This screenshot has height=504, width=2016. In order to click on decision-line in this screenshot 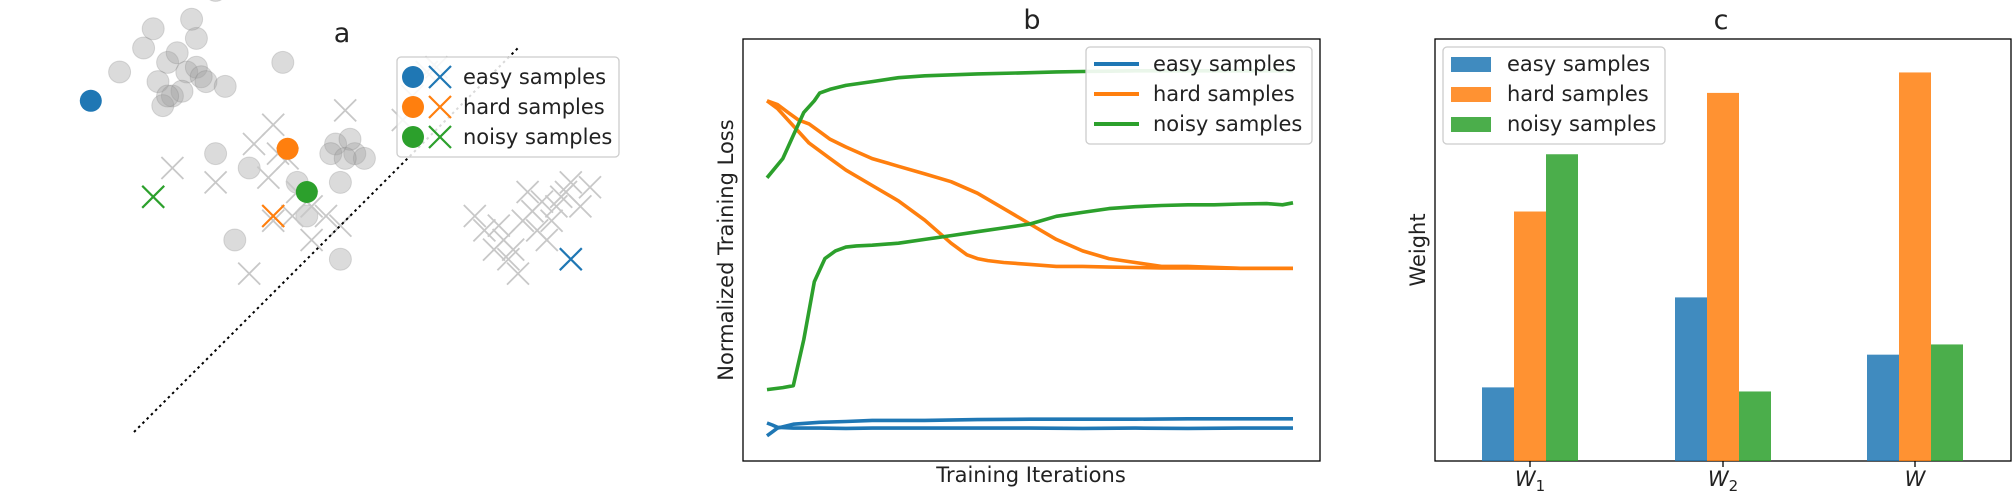, I will do `click(326, 240)`.